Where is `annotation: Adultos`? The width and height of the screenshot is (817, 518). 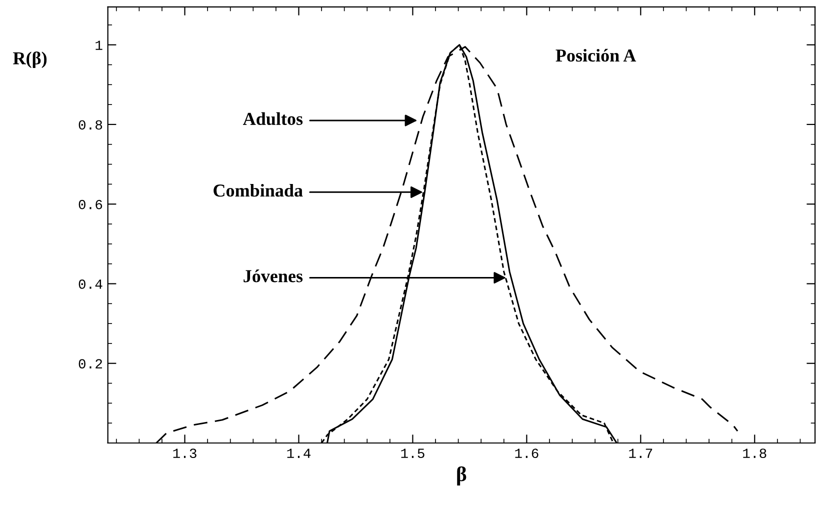
annotation: Adultos is located at coordinates (273, 119).